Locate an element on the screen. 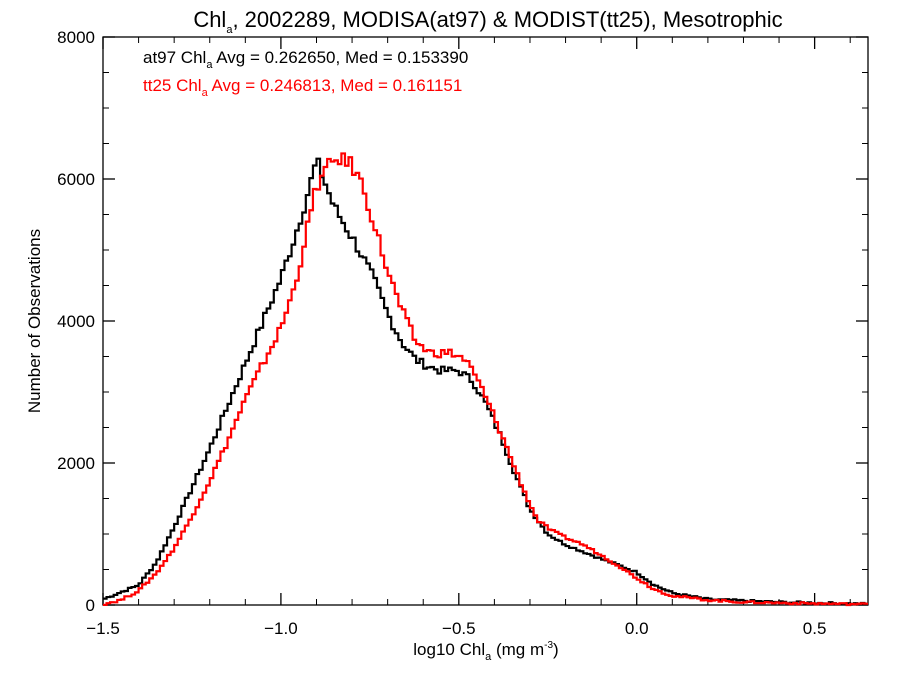  annotation-at97: at97 Chla Avg = 0.262650, Med = 0.153390 is located at coordinates (305, 59).